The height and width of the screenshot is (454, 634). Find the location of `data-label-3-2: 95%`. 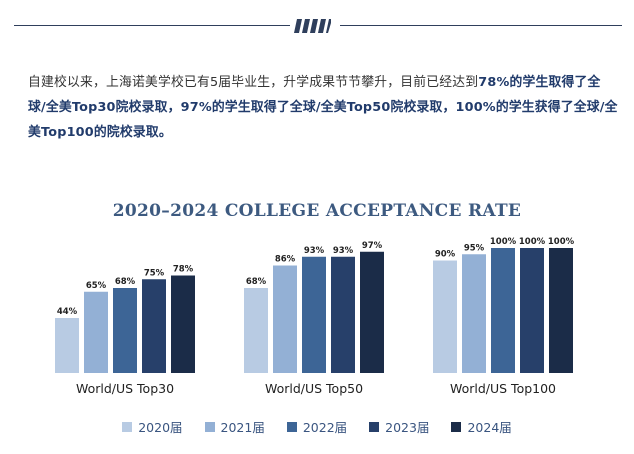

data-label-3-2: 95% is located at coordinates (474, 248).